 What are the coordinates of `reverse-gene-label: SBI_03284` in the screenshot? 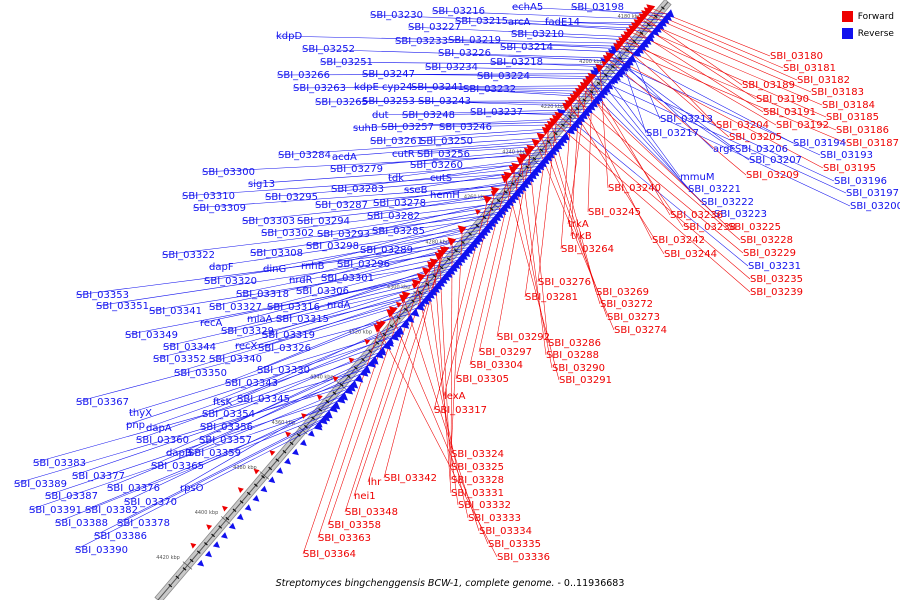 It's located at (304, 155).